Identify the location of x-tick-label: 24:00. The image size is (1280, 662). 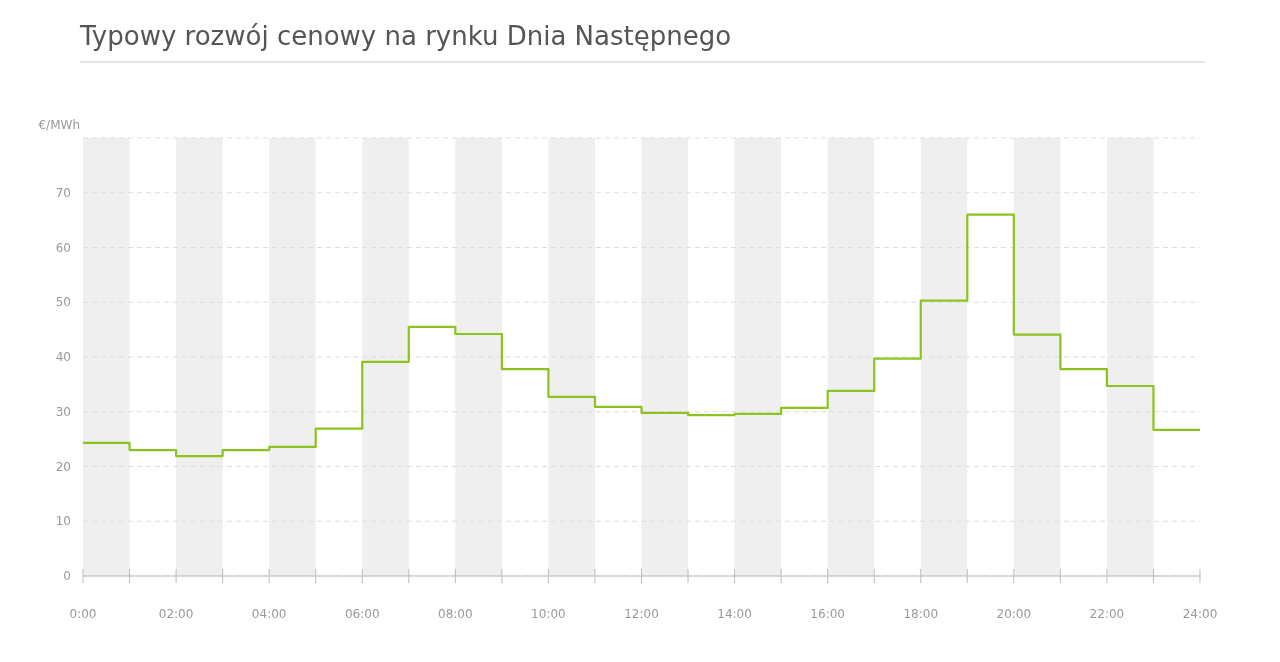
(1200, 614).